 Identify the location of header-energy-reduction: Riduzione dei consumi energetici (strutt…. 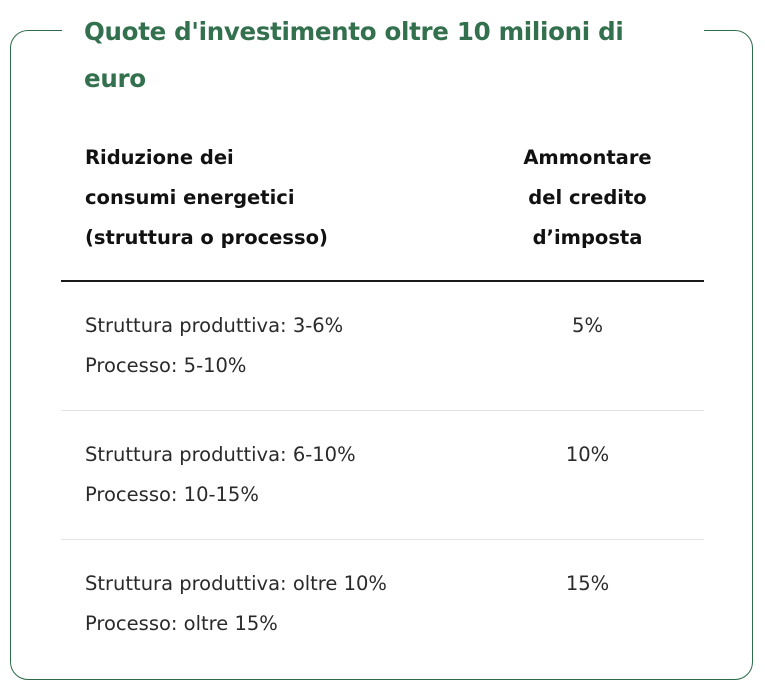
(266, 208).